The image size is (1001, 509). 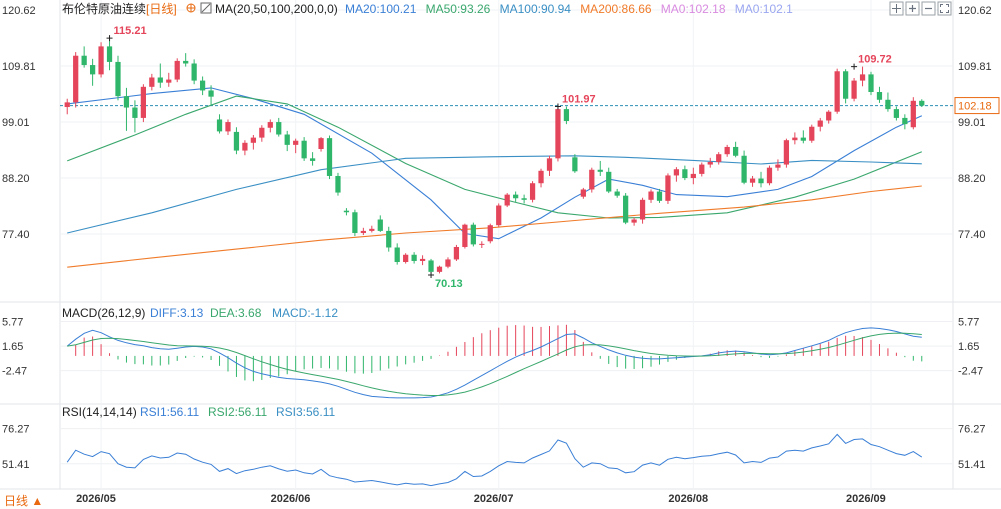 I want to click on zoom-in-icon, so click(x=912, y=8).